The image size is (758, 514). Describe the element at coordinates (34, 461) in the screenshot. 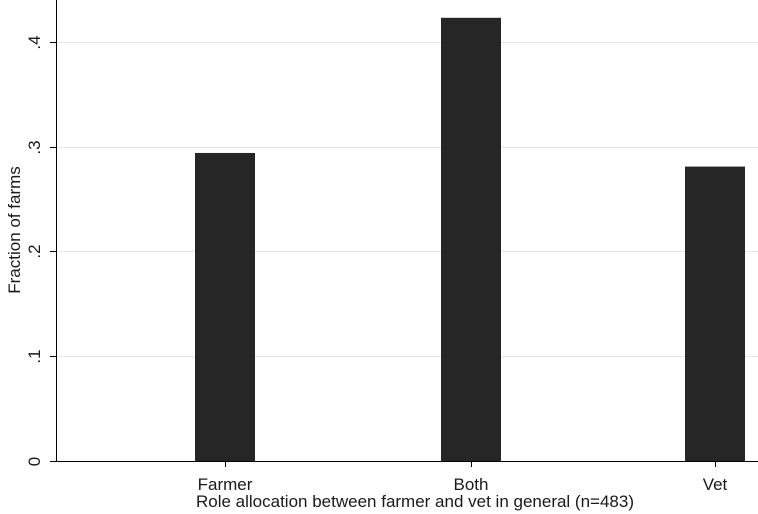

I see `y-tick-label: 0` at that location.